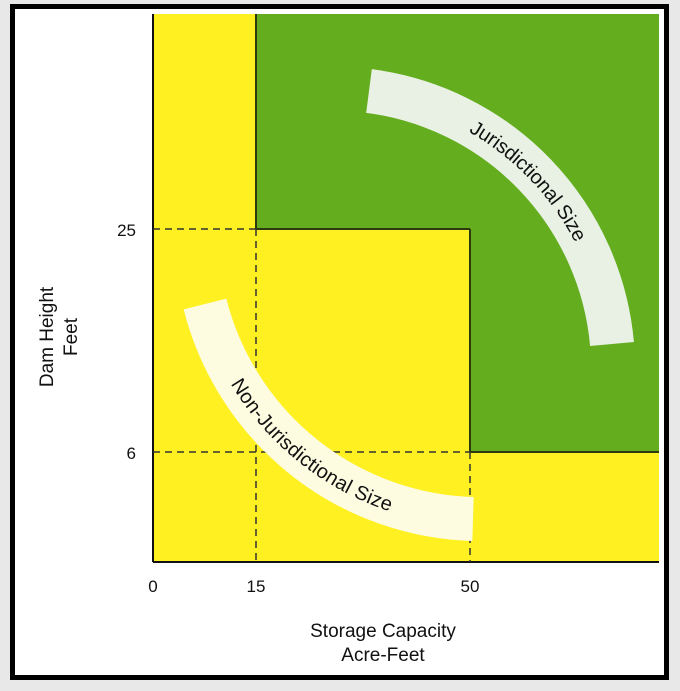 Image resolution: width=680 pixels, height=691 pixels. What do you see at coordinates (126, 230) in the screenshot?
I see `y-tick-label: 25` at bounding box center [126, 230].